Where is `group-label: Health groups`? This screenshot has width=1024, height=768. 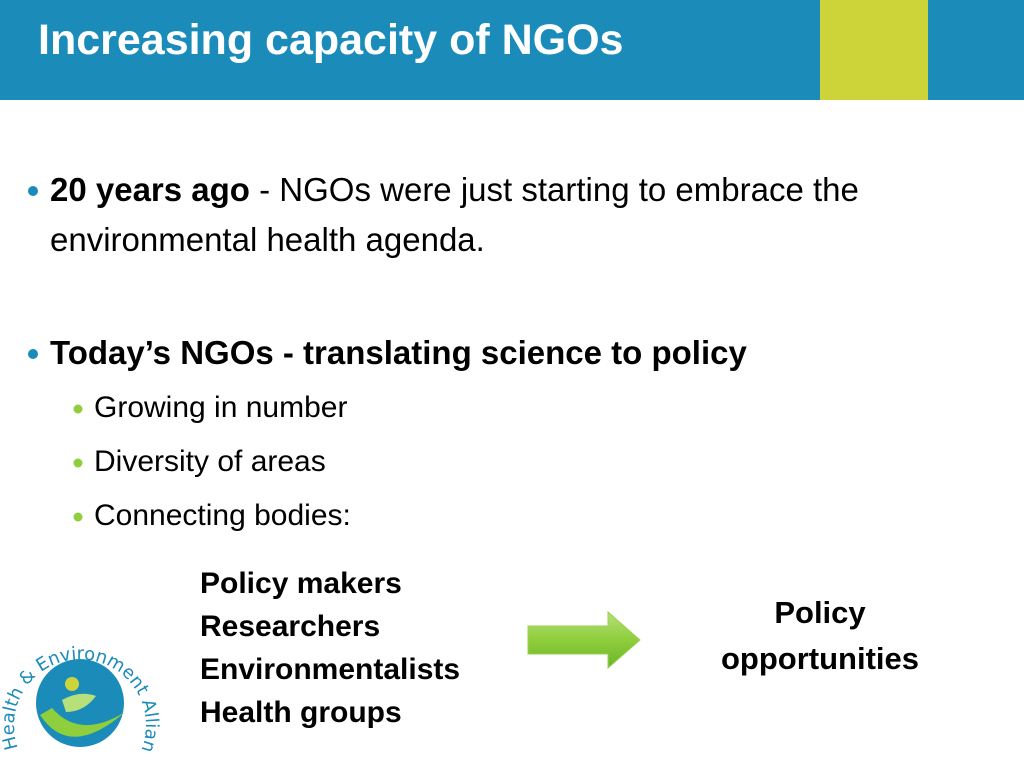 group-label: Health groups is located at coordinates (301, 712).